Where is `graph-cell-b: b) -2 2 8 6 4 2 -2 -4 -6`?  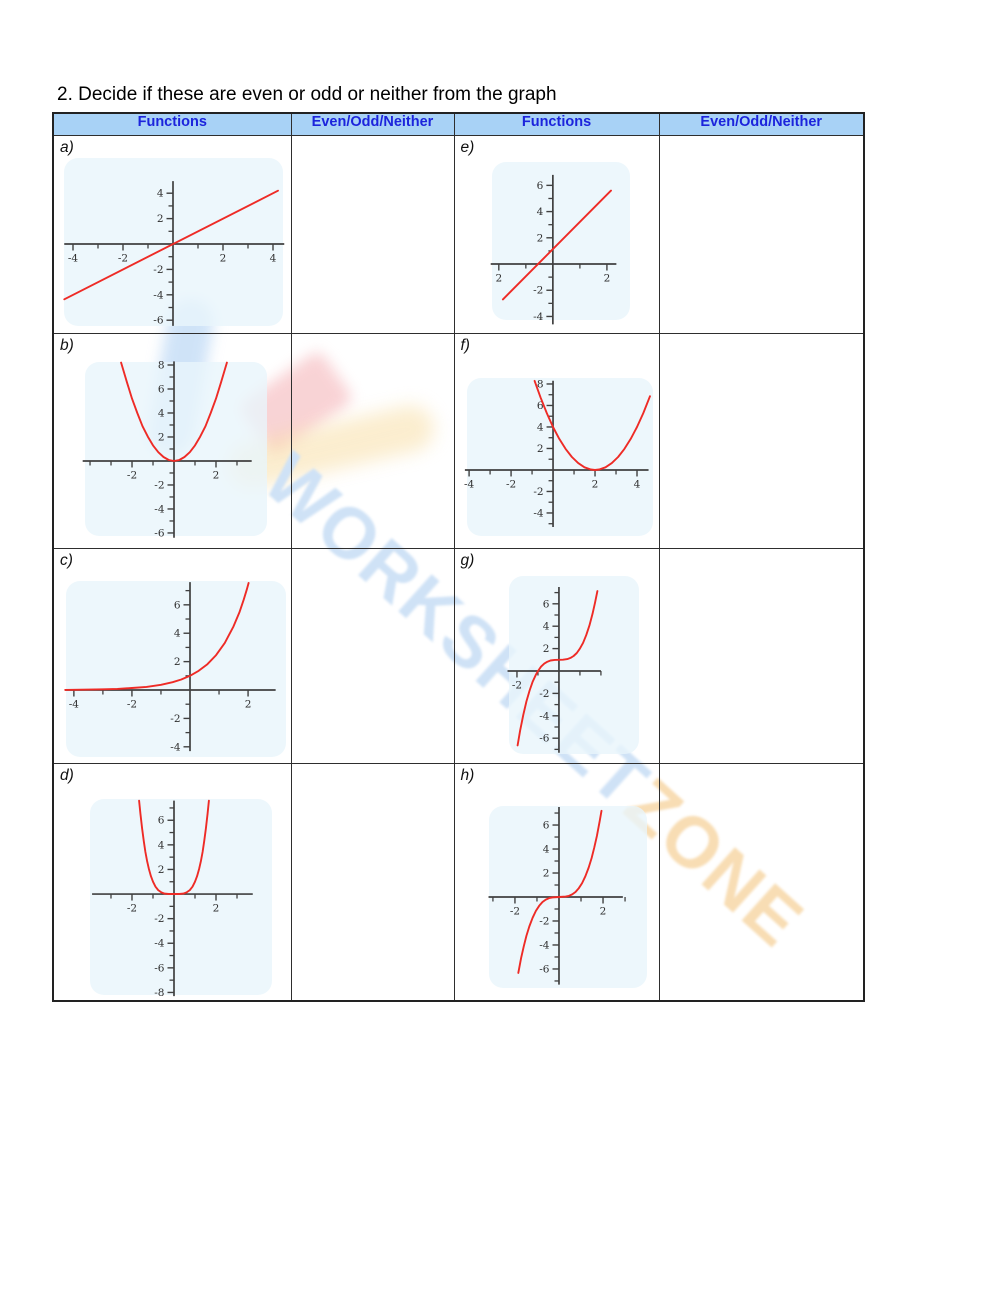 graph-cell-b: b) -2 2 8 6 4 2 -2 -4 -6 is located at coordinates (172, 440).